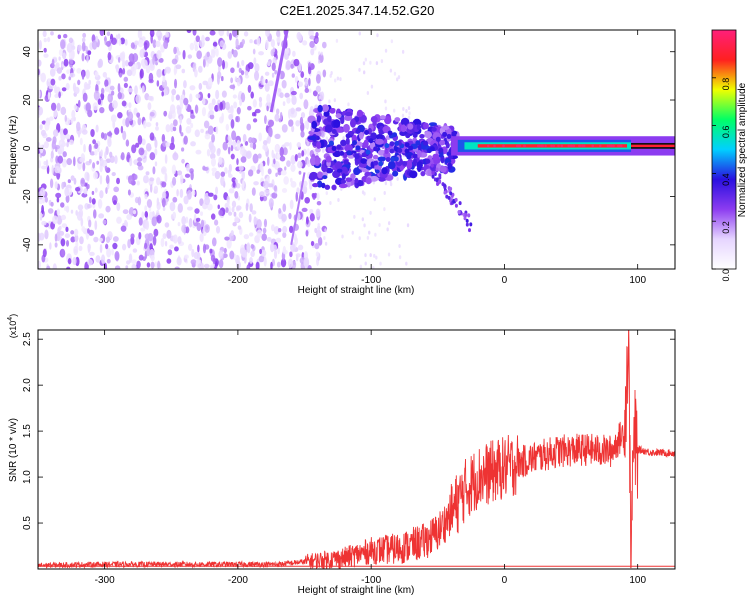 This screenshot has width=750, height=605. What do you see at coordinates (238, 280) in the screenshot?
I see `x-tick-label: -200` at bounding box center [238, 280].